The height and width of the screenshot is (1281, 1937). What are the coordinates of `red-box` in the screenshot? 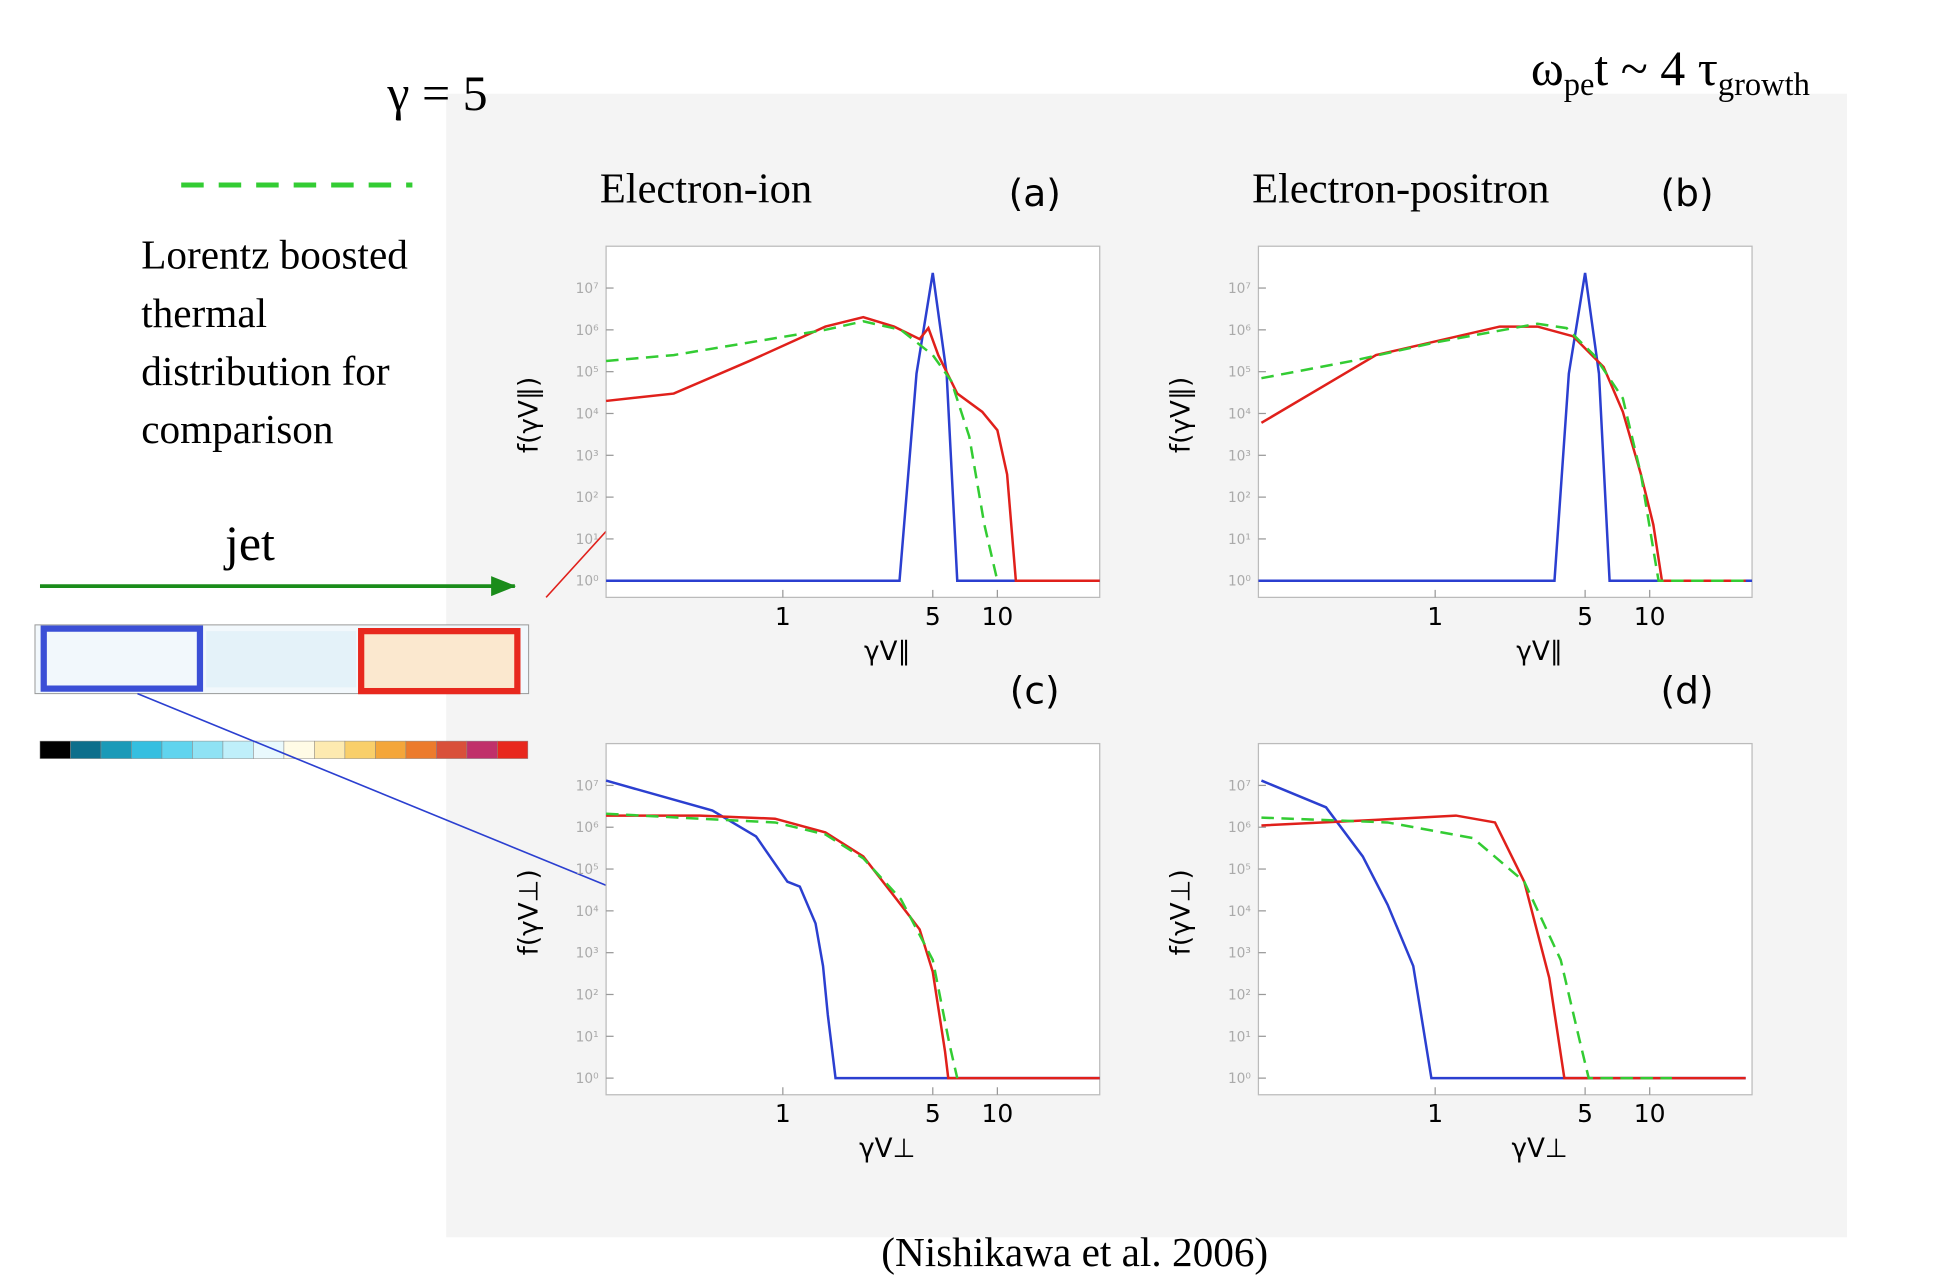 It's located at (439, 661).